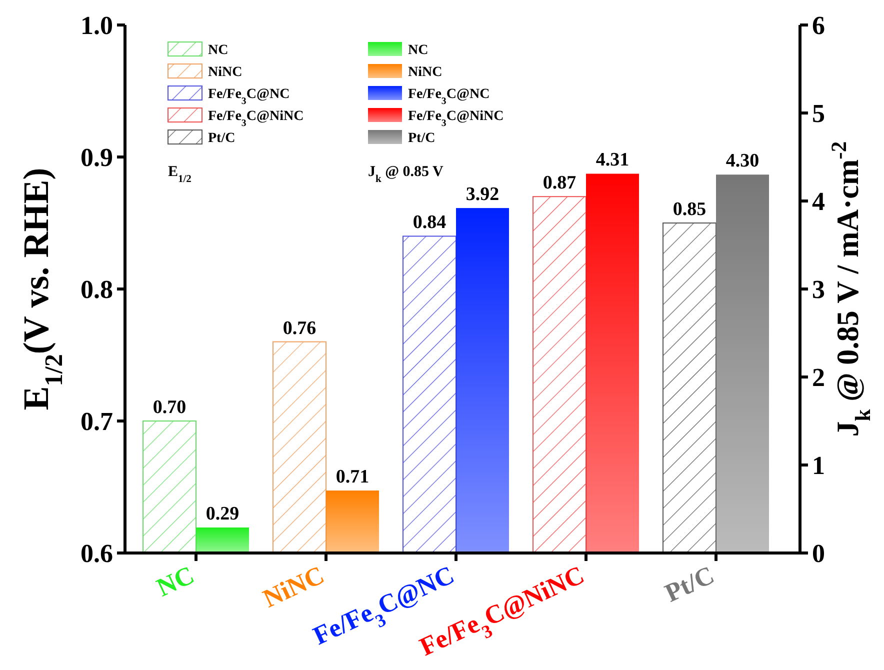 Image resolution: width=884 pixels, height=670 pixels. Describe the element at coordinates (818, 201) in the screenshot. I see `y2-tick-label: 4` at that location.